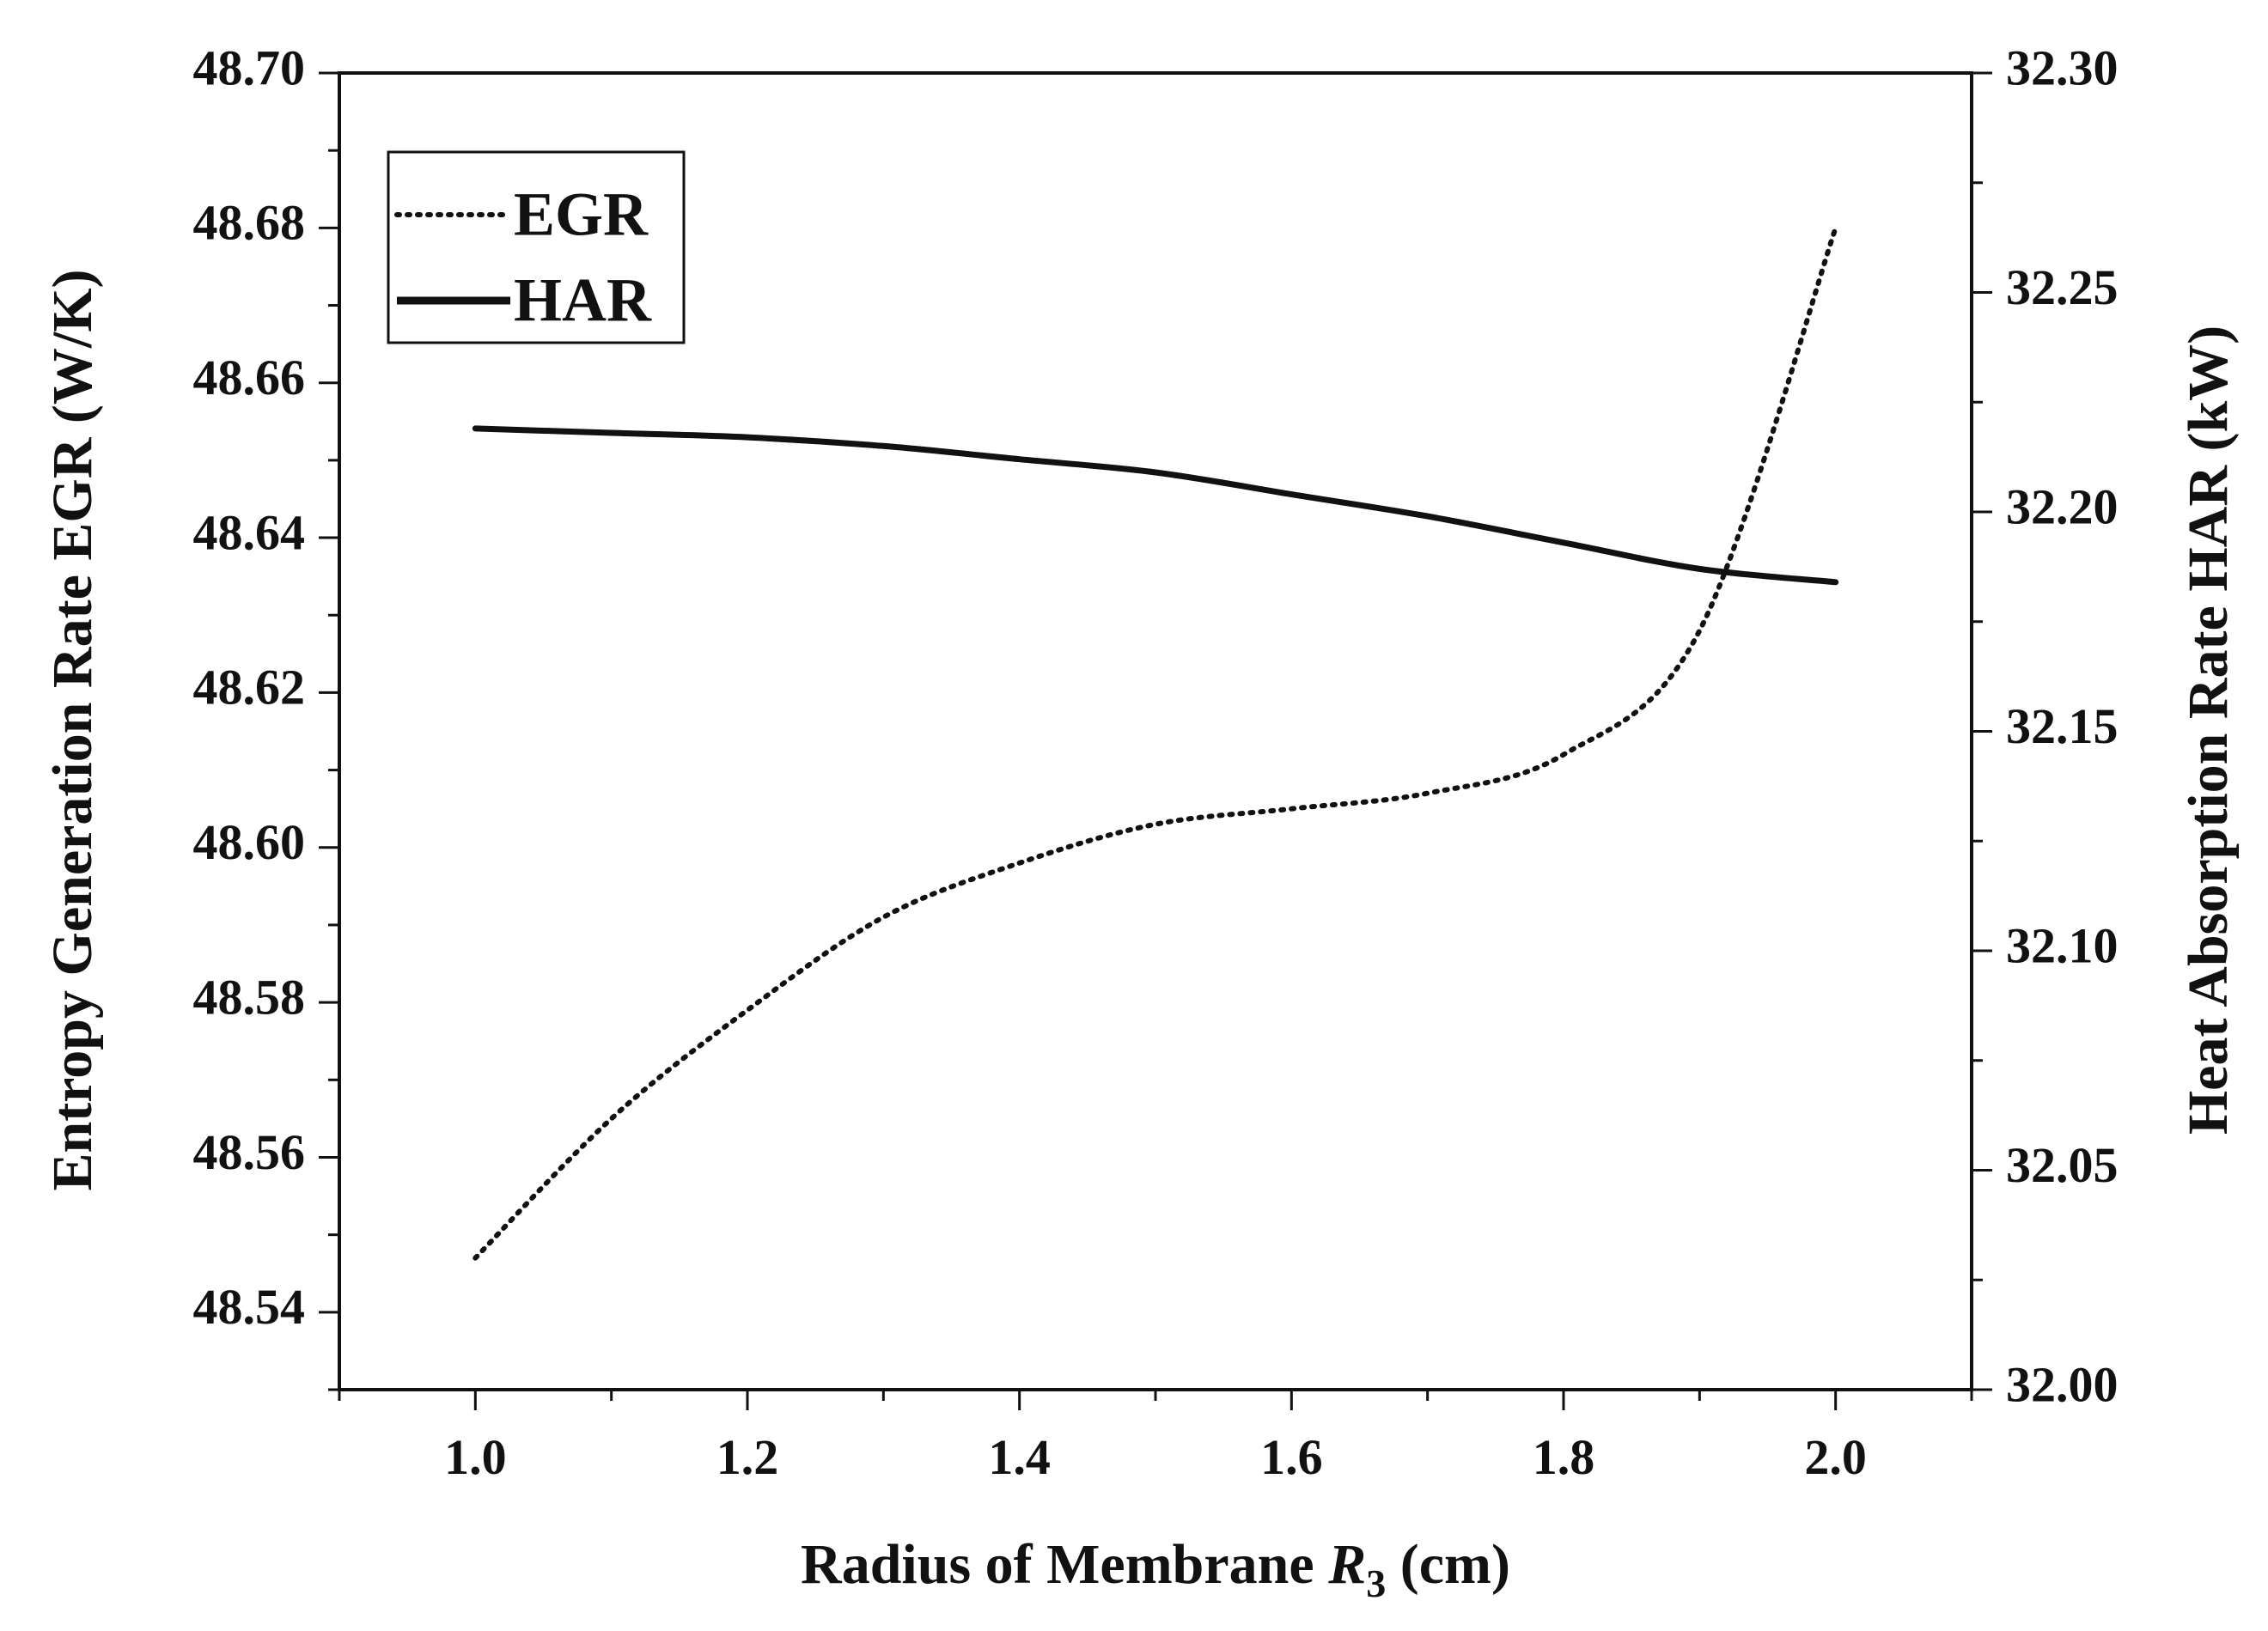 This screenshot has height=1631, width=2268. I want to click on x-axis-title: Radius of Membrane R3 (cm), so click(1155, 1569).